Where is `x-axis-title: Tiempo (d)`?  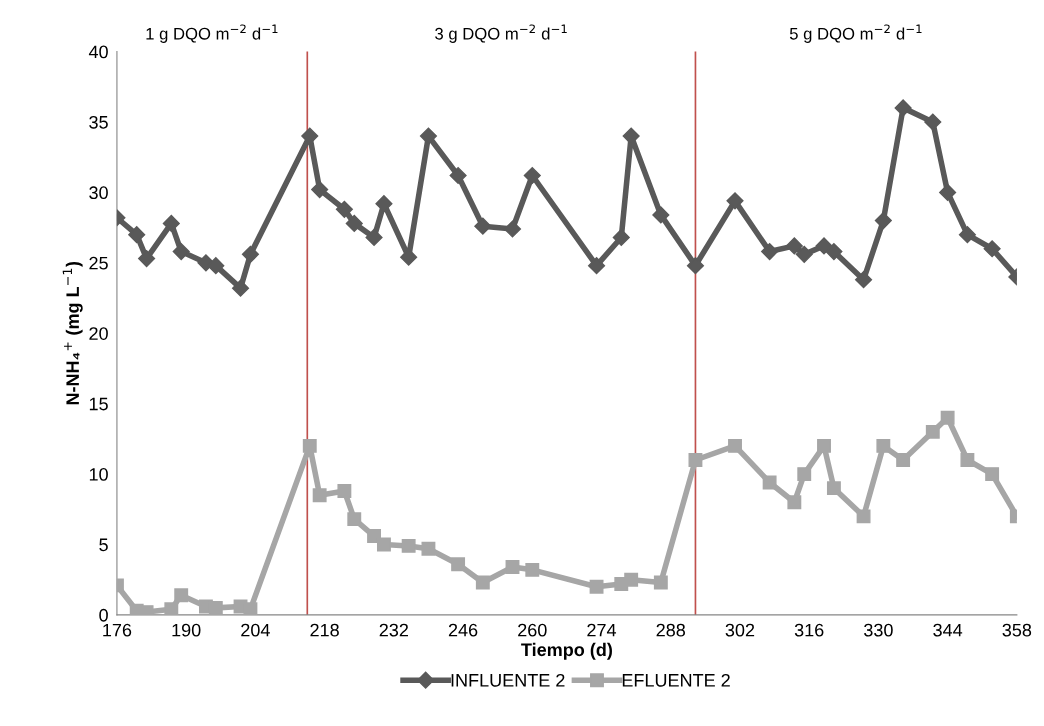 x-axis-title: Tiempo (d) is located at coordinates (566, 651).